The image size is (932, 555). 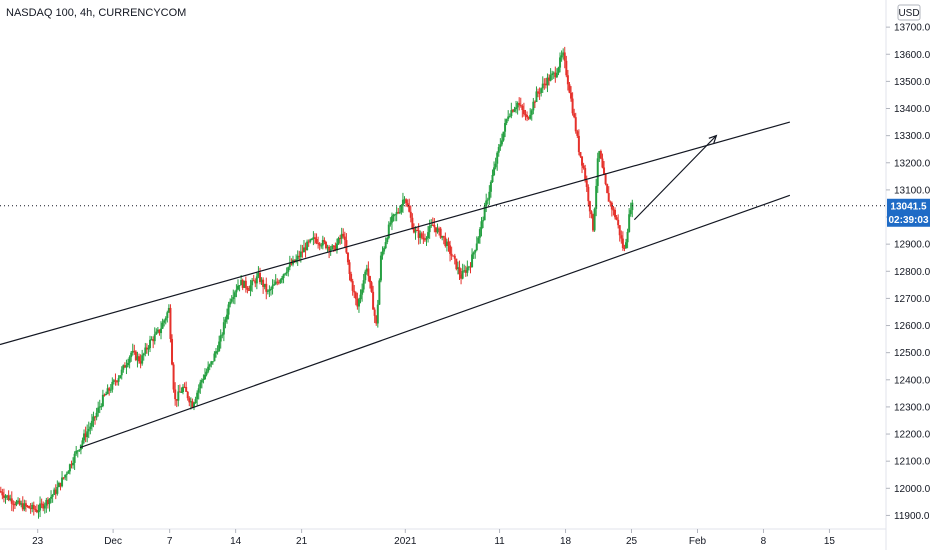 I want to click on currency-badge: USD, so click(x=909, y=12).